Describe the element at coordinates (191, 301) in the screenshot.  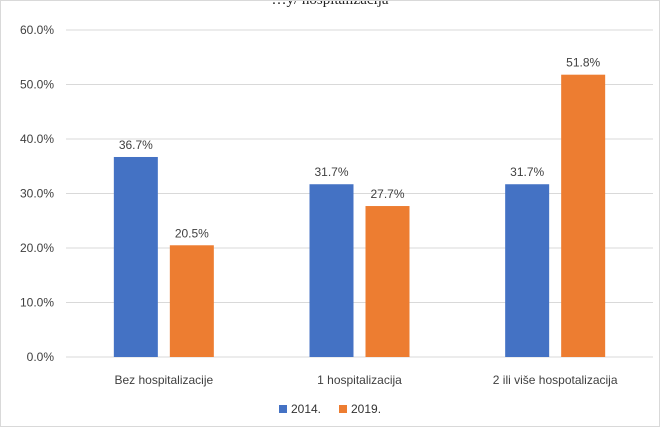
I see `bar-series1-cat0` at that location.